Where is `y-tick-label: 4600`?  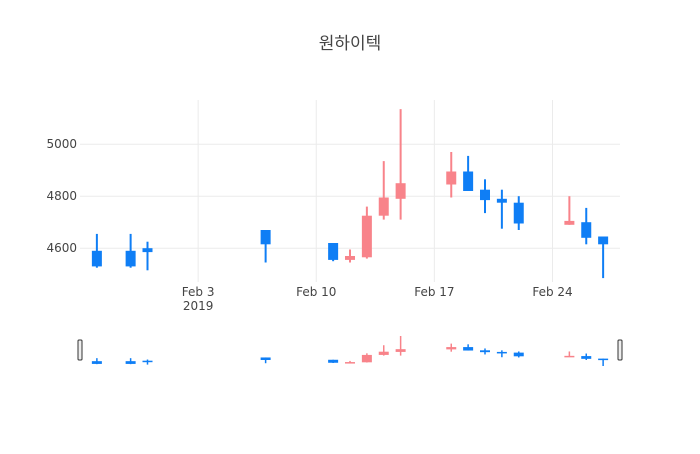 y-tick-label: 4600 is located at coordinates (61, 248).